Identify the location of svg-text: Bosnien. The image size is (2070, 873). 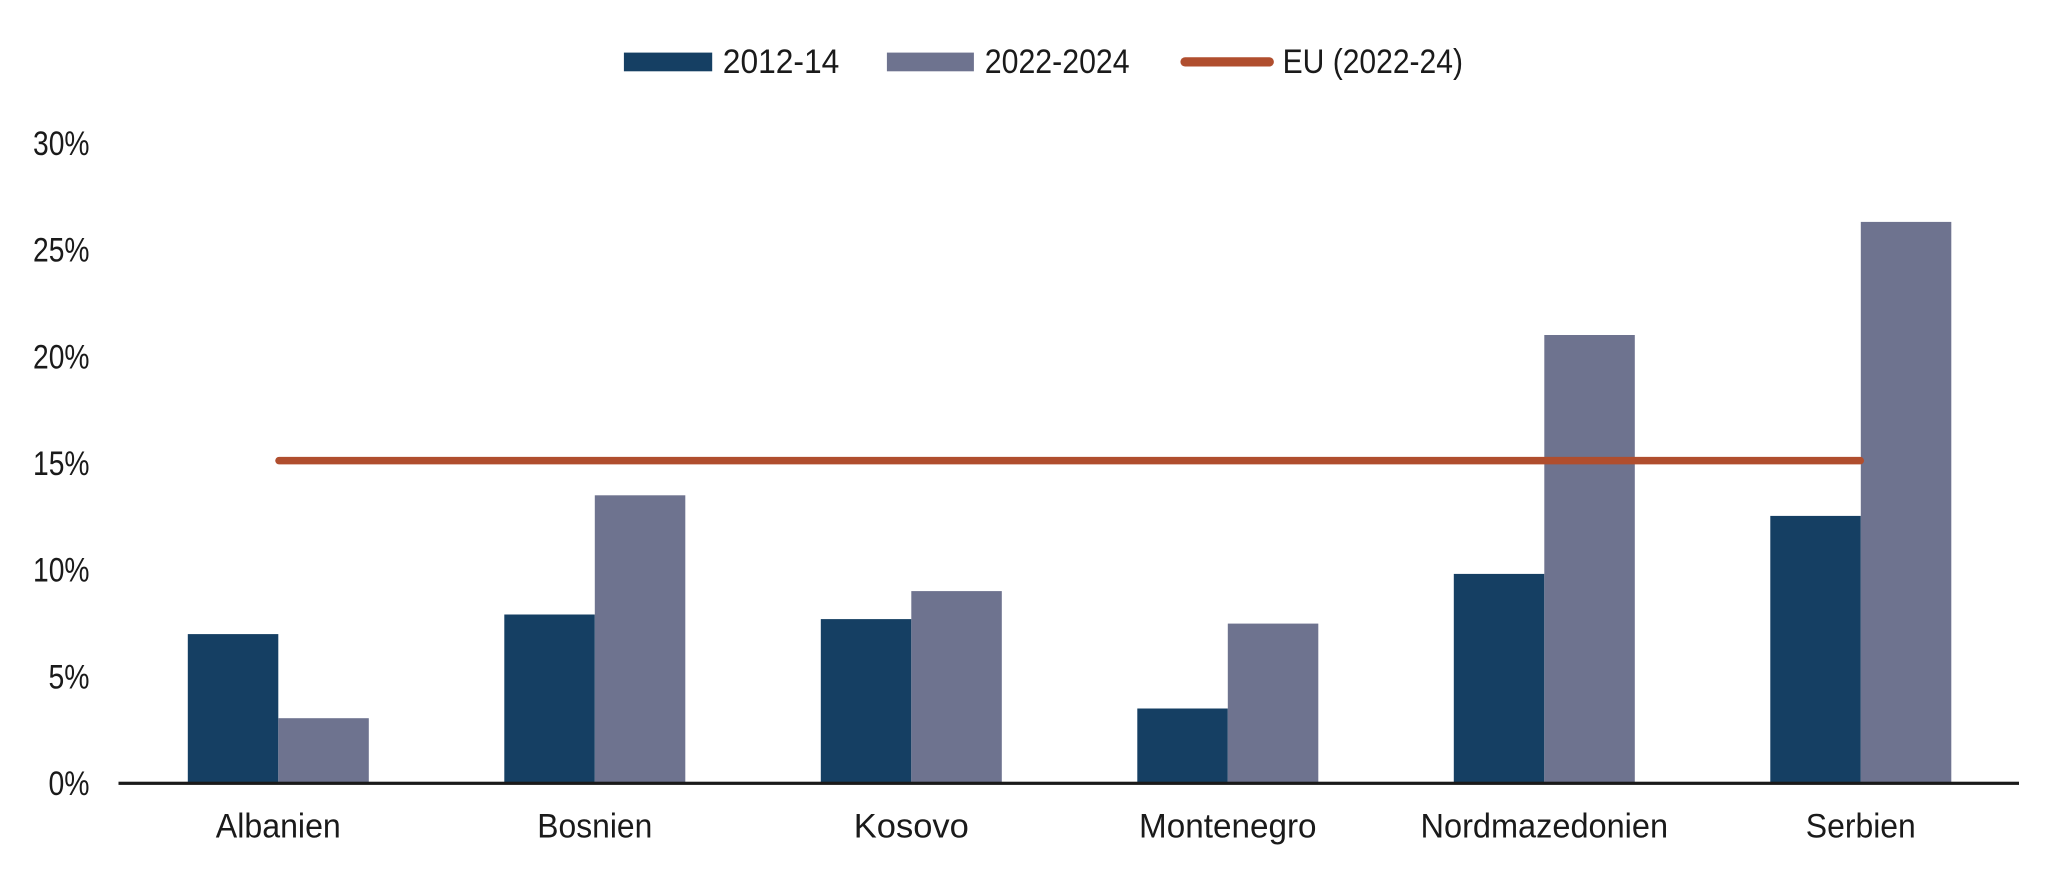
(594, 827).